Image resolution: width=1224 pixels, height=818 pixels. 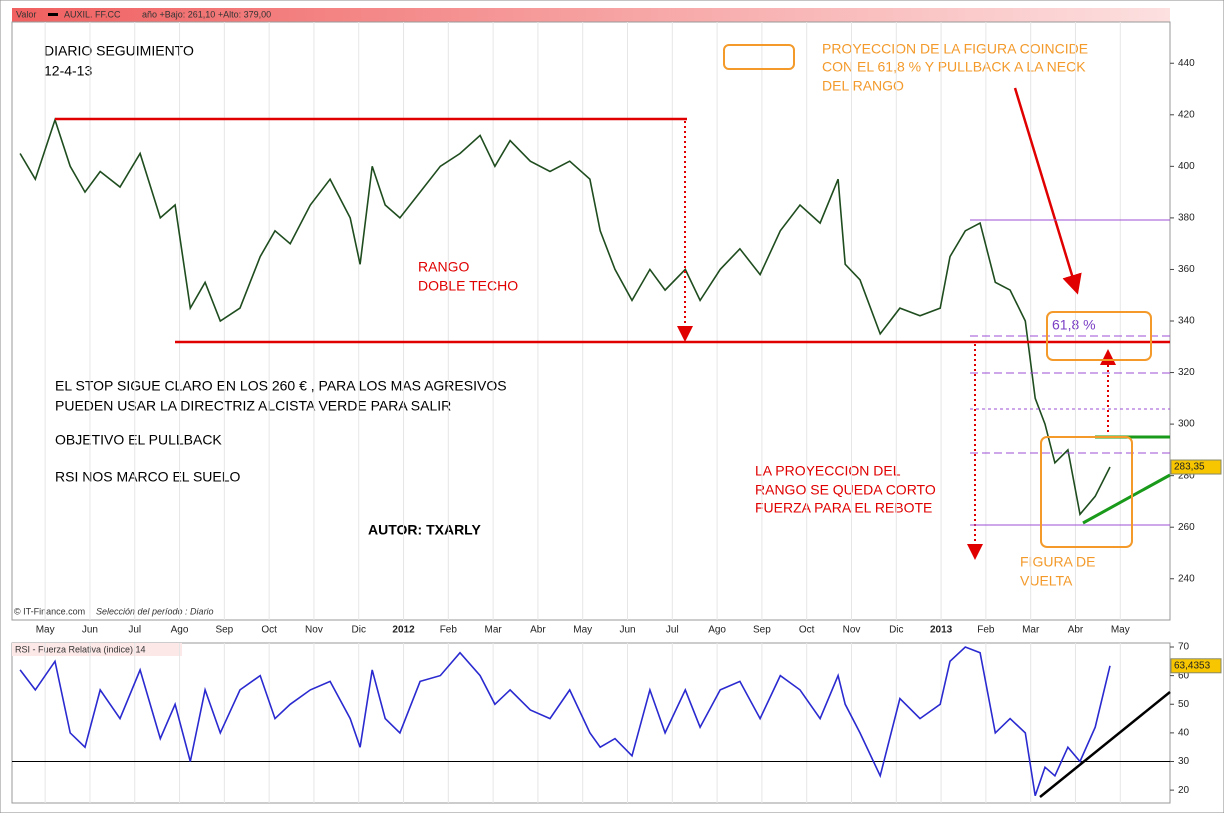 I want to click on y-tick-label: 420, so click(x=1186, y=114).